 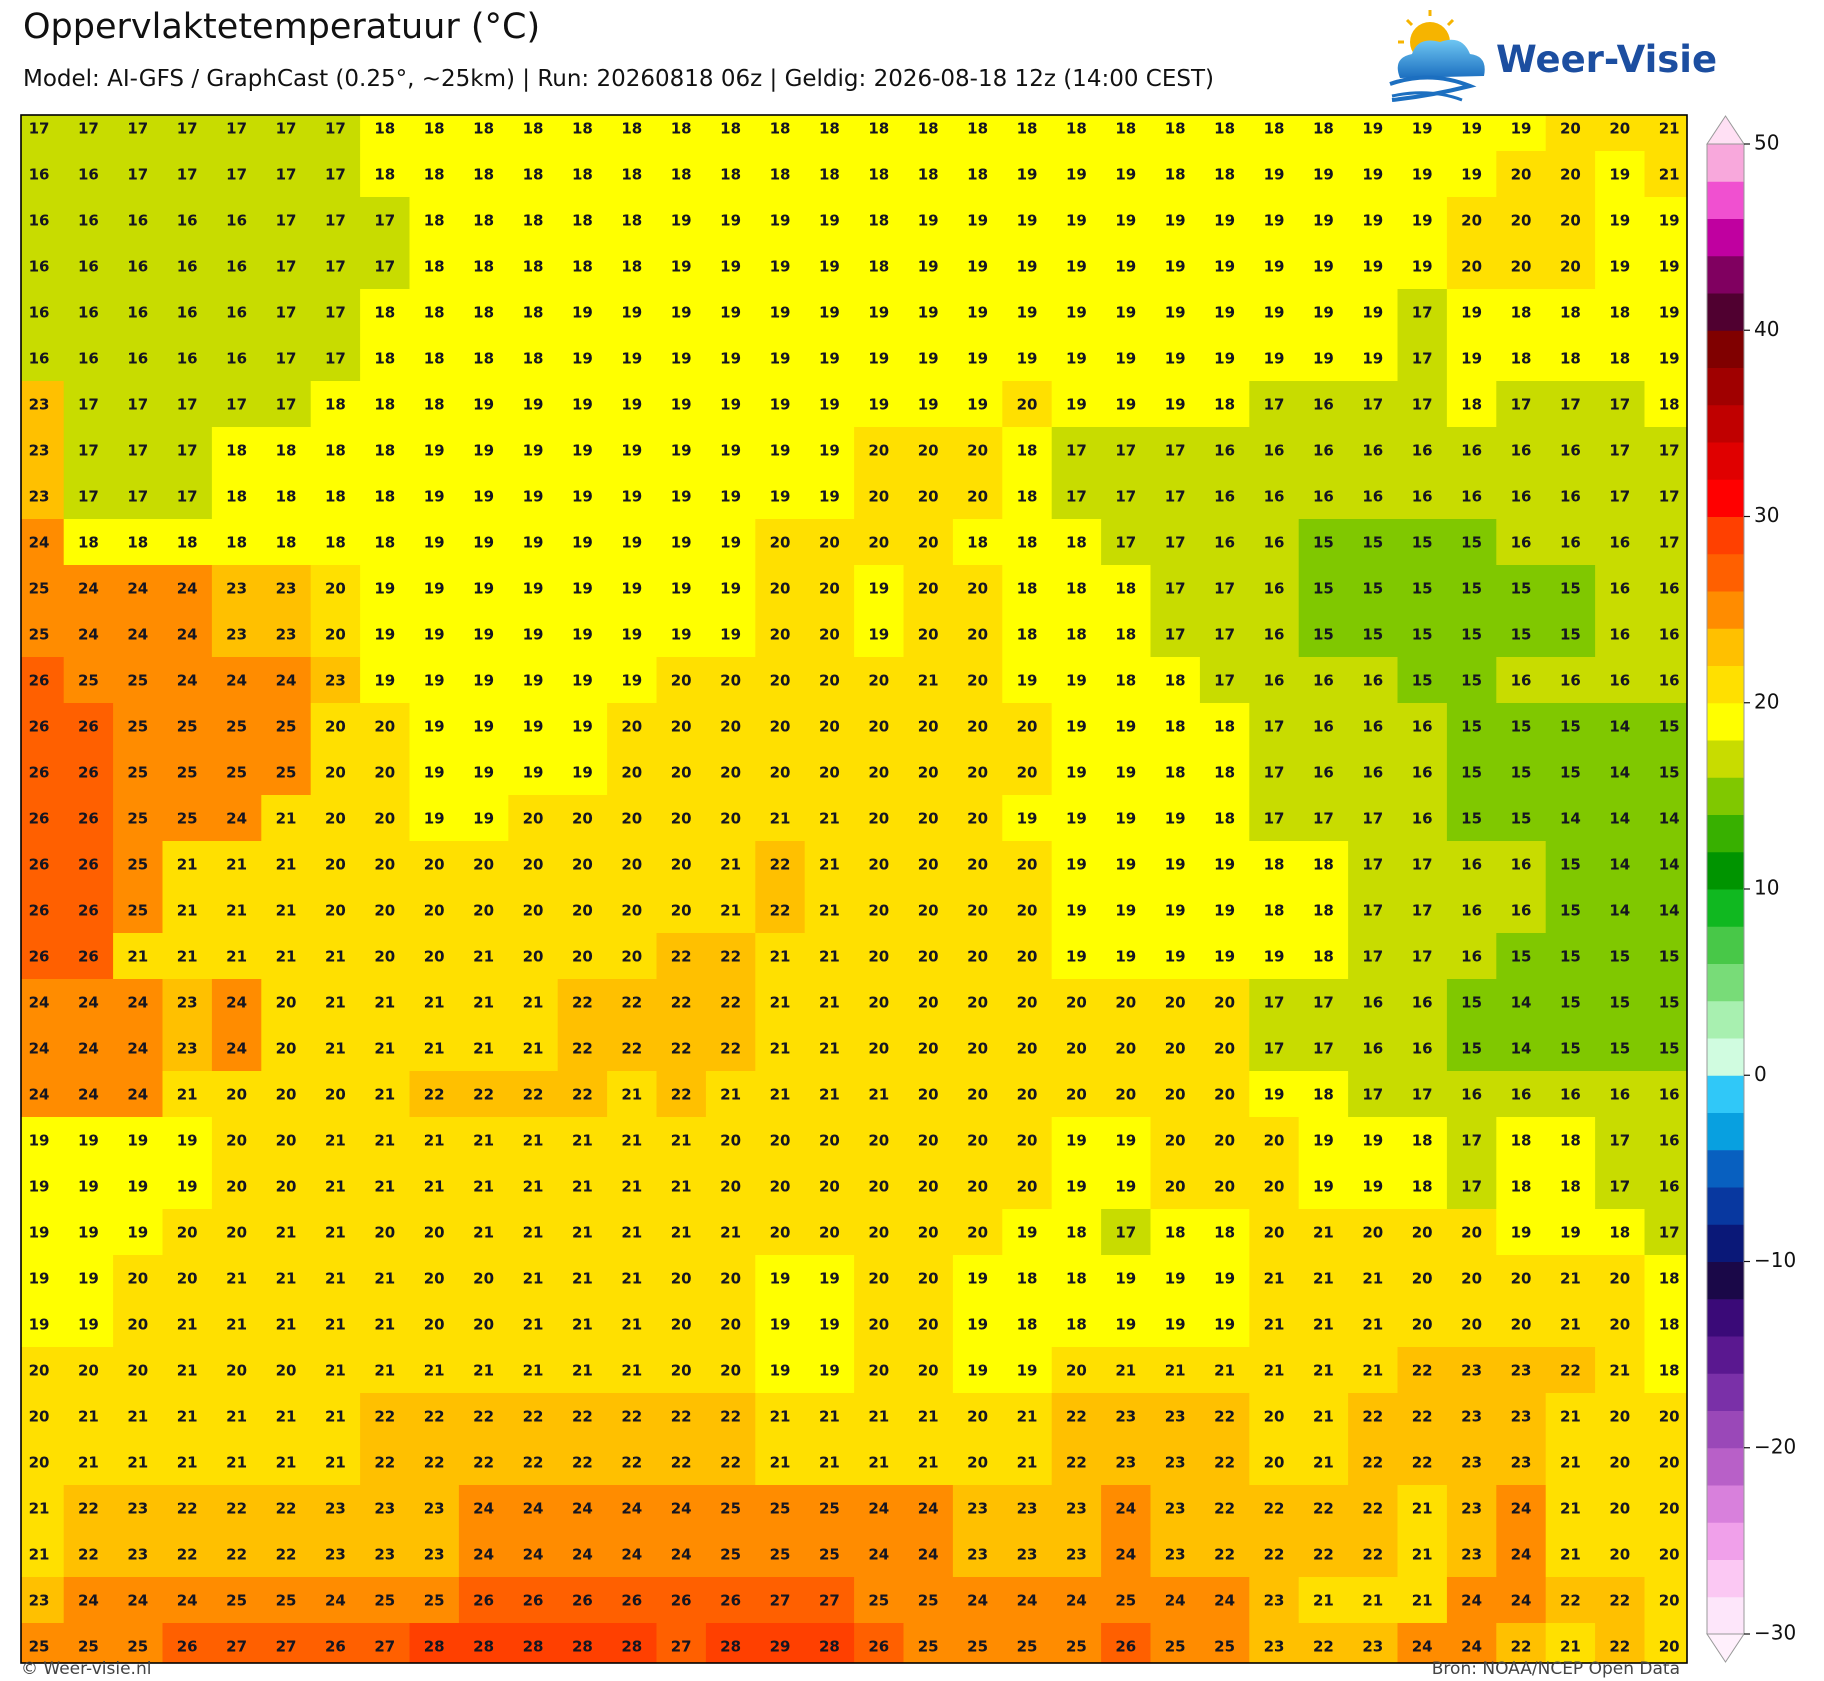 What do you see at coordinates (1175, 1463) in the screenshot?
I see `temperature-label: 23` at bounding box center [1175, 1463].